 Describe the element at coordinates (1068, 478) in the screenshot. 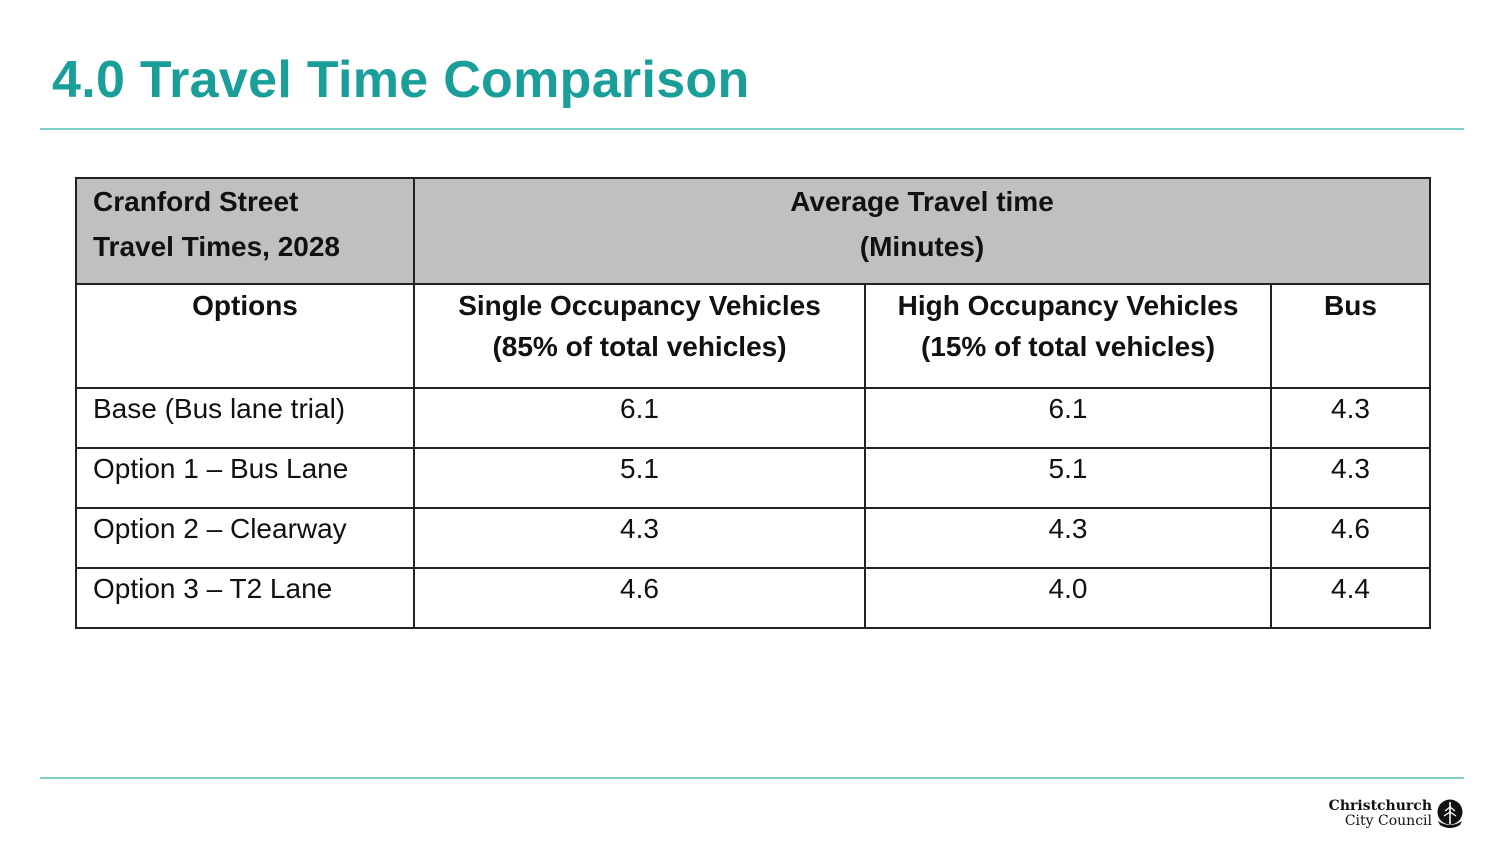

I see `hov-cell: 5.1` at that location.